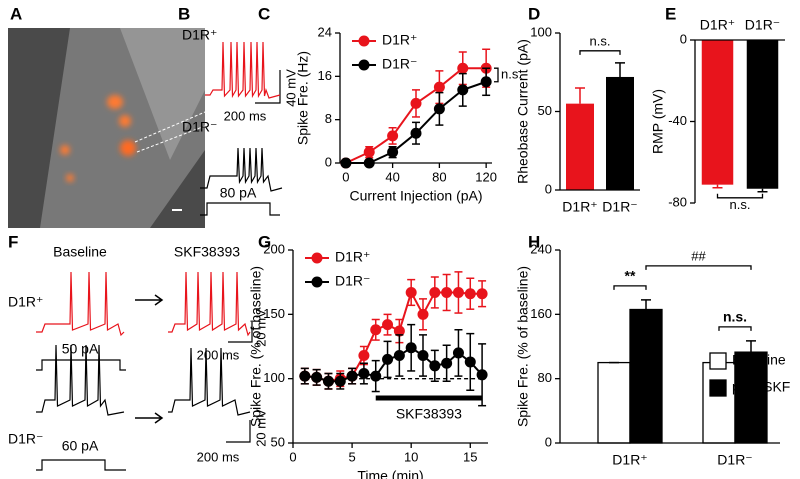 Image resolution: width=800 pixels, height=479 pixels. I want to click on panel-letter: F, so click(13, 241).